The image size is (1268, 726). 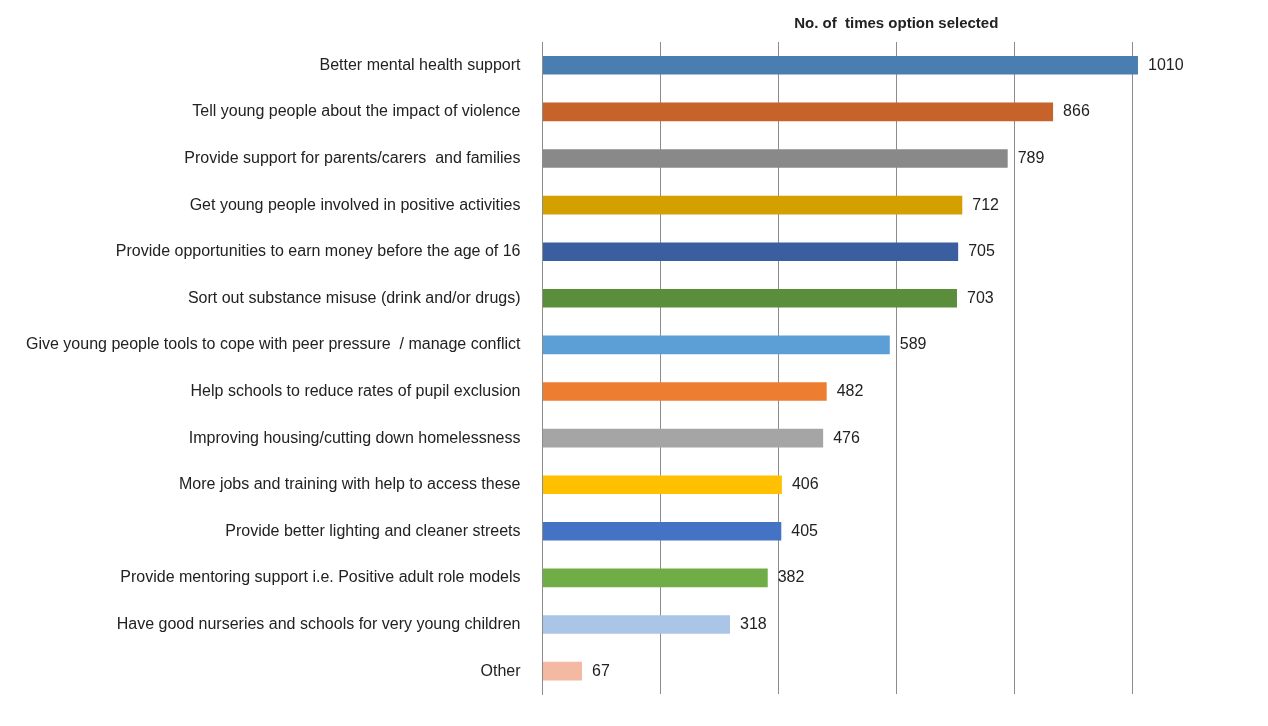 I want to click on data-label: 318, so click(x=753, y=623).